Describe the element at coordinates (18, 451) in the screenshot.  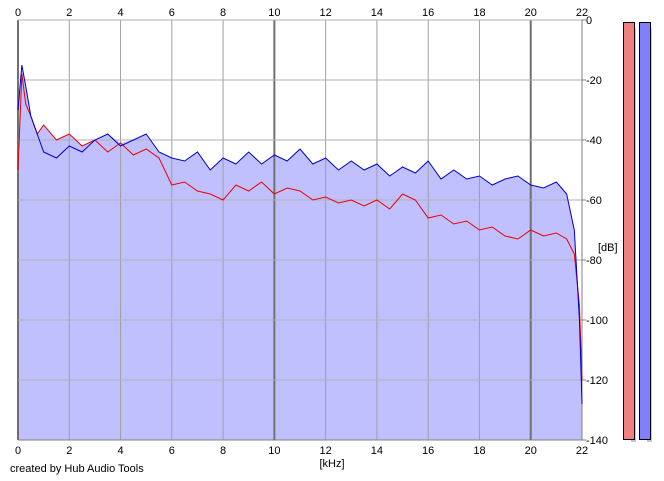
I see `x-tick-label-bottom: 0` at that location.